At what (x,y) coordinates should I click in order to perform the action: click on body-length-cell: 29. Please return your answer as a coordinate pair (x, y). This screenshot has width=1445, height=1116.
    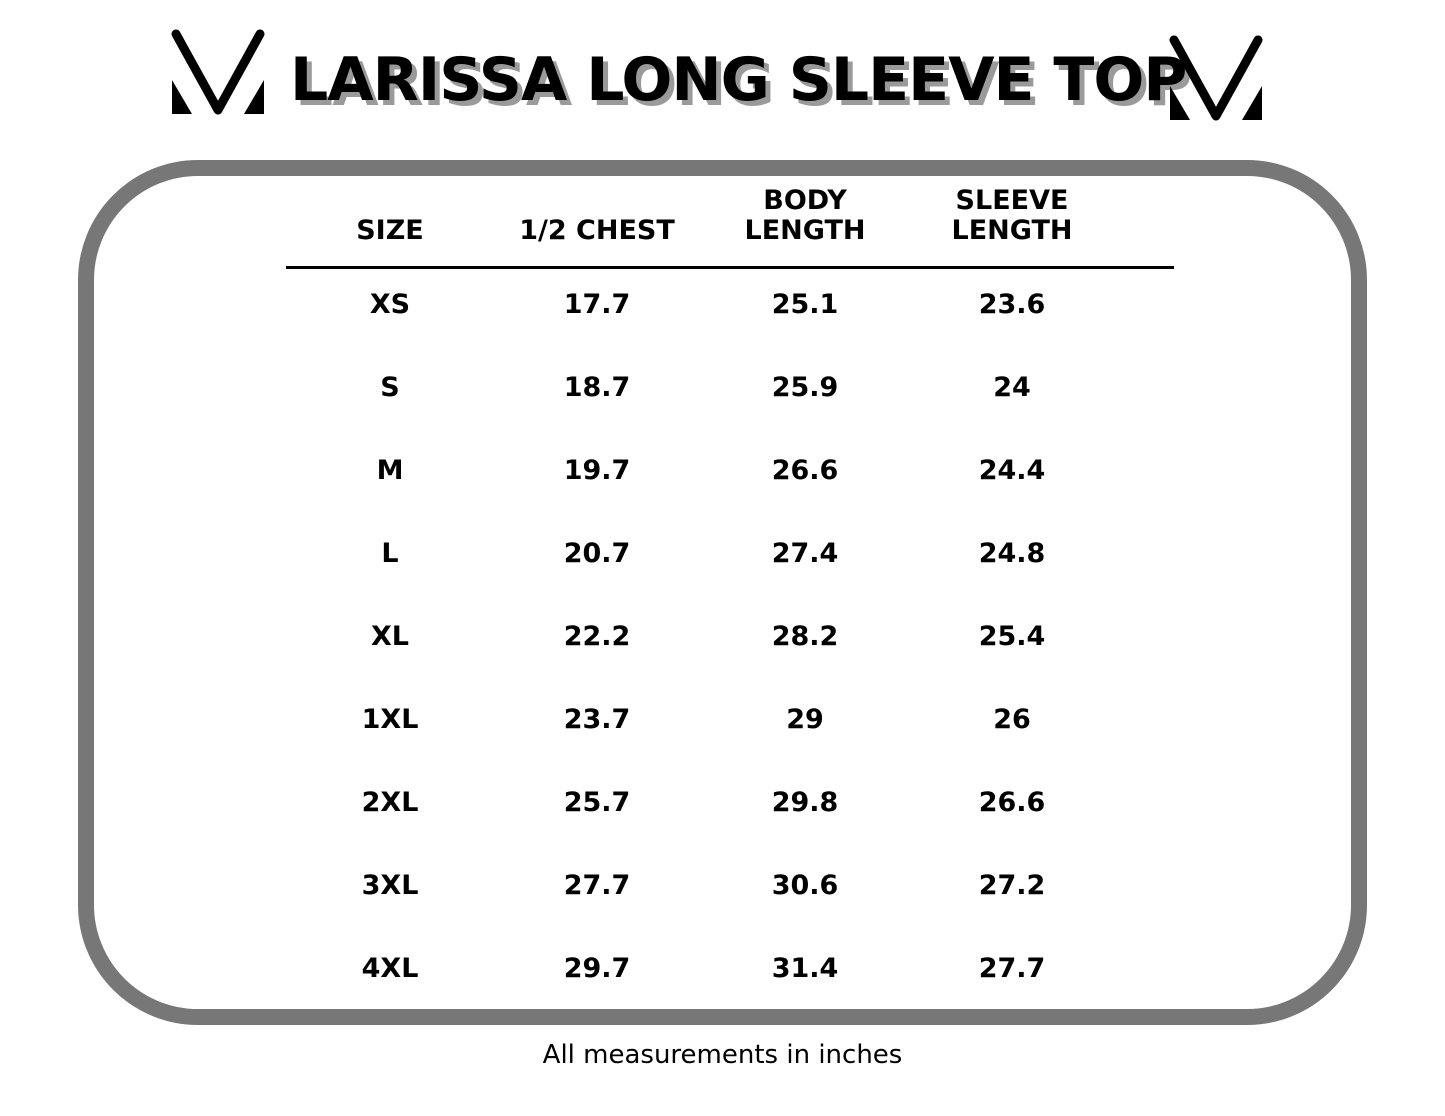
    Looking at the image, I should click on (805, 719).